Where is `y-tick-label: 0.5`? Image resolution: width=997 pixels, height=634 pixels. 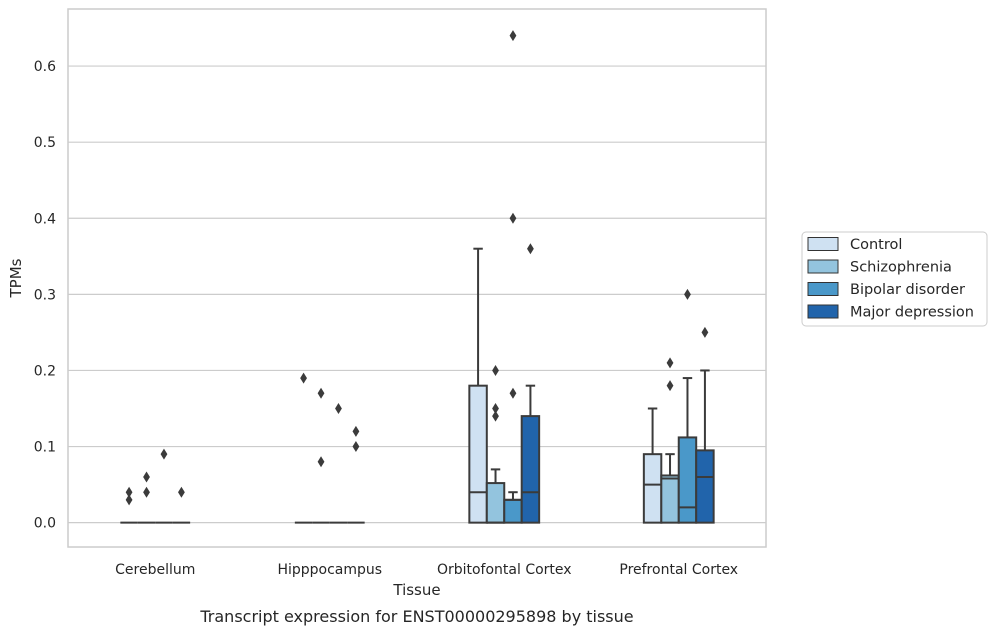
y-tick-label: 0.5 is located at coordinates (45, 143).